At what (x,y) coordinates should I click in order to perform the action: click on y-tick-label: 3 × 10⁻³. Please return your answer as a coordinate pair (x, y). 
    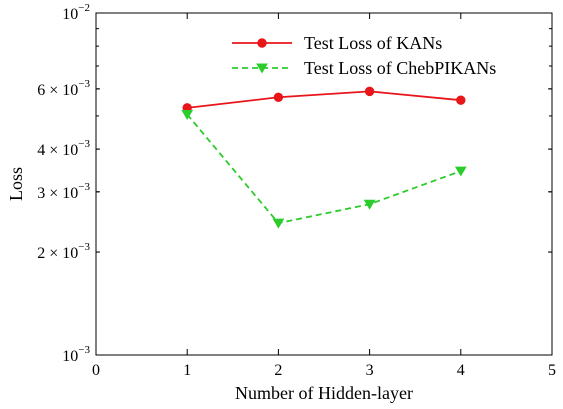
    Looking at the image, I should click on (63, 191).